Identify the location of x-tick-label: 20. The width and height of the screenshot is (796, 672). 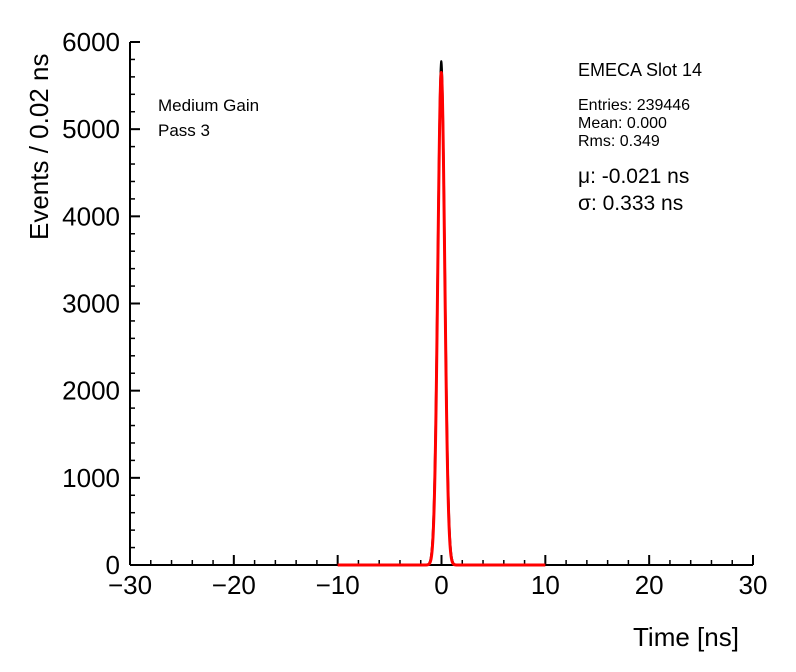
(649, 585).